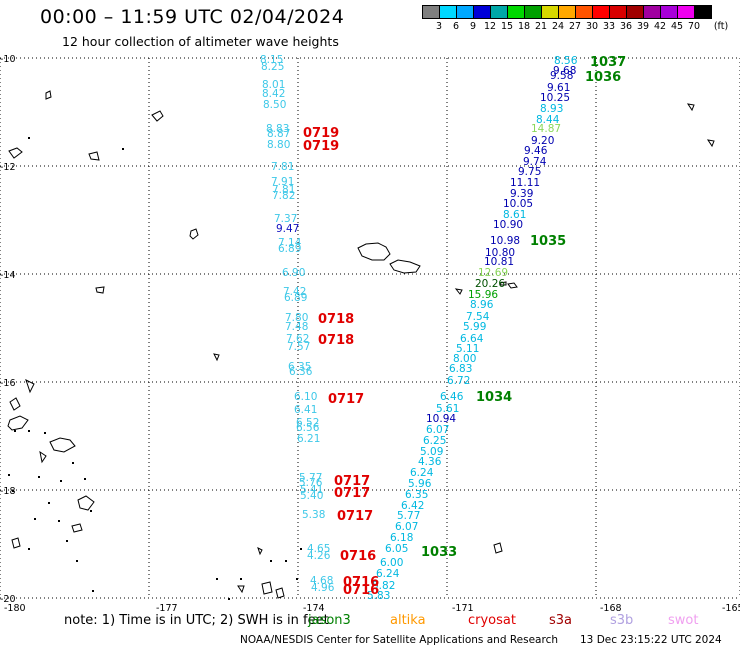 The height and width of the screenshot is (650, 740). Describe the element at coordinates (48, 95) in the screenshot. I see `island-a` at that location.